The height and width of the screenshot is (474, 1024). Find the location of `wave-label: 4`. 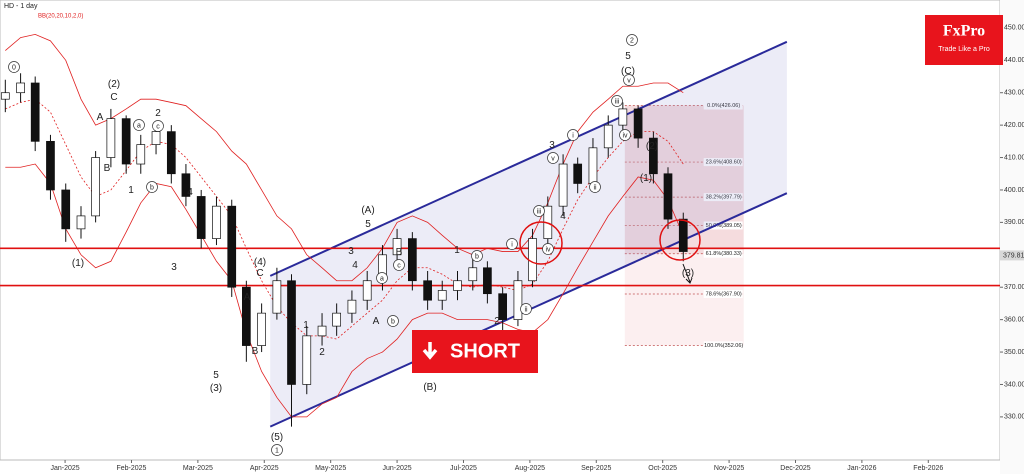

wave-label: 4 is located at coordinates (355, 265).